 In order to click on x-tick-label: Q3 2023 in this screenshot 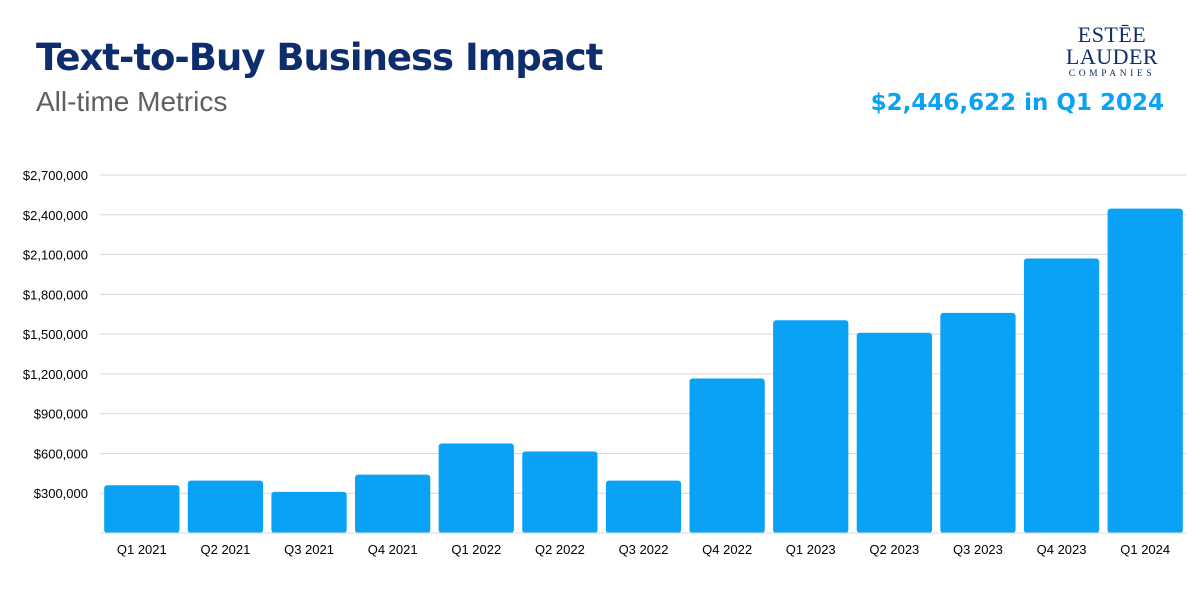, I will do `click(978, 549)`.